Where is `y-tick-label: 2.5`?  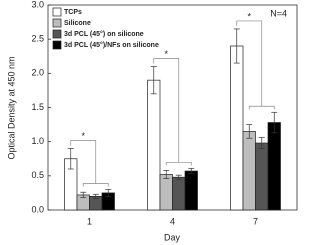
y-tick-label: 2.5 is located at coordinates (37, 39).